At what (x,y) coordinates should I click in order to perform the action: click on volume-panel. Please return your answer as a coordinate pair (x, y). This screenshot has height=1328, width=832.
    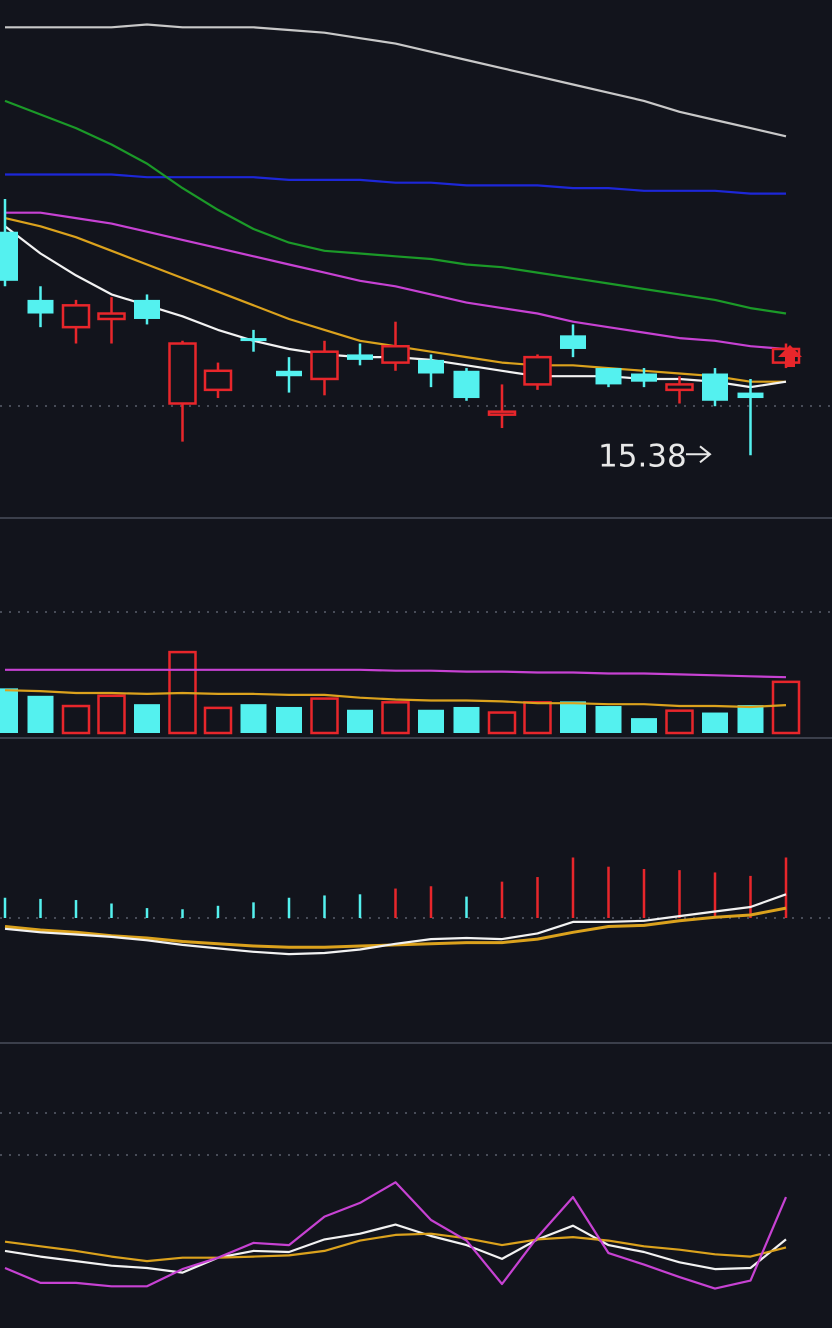
    Looking at the image, I should click on (400, 692).